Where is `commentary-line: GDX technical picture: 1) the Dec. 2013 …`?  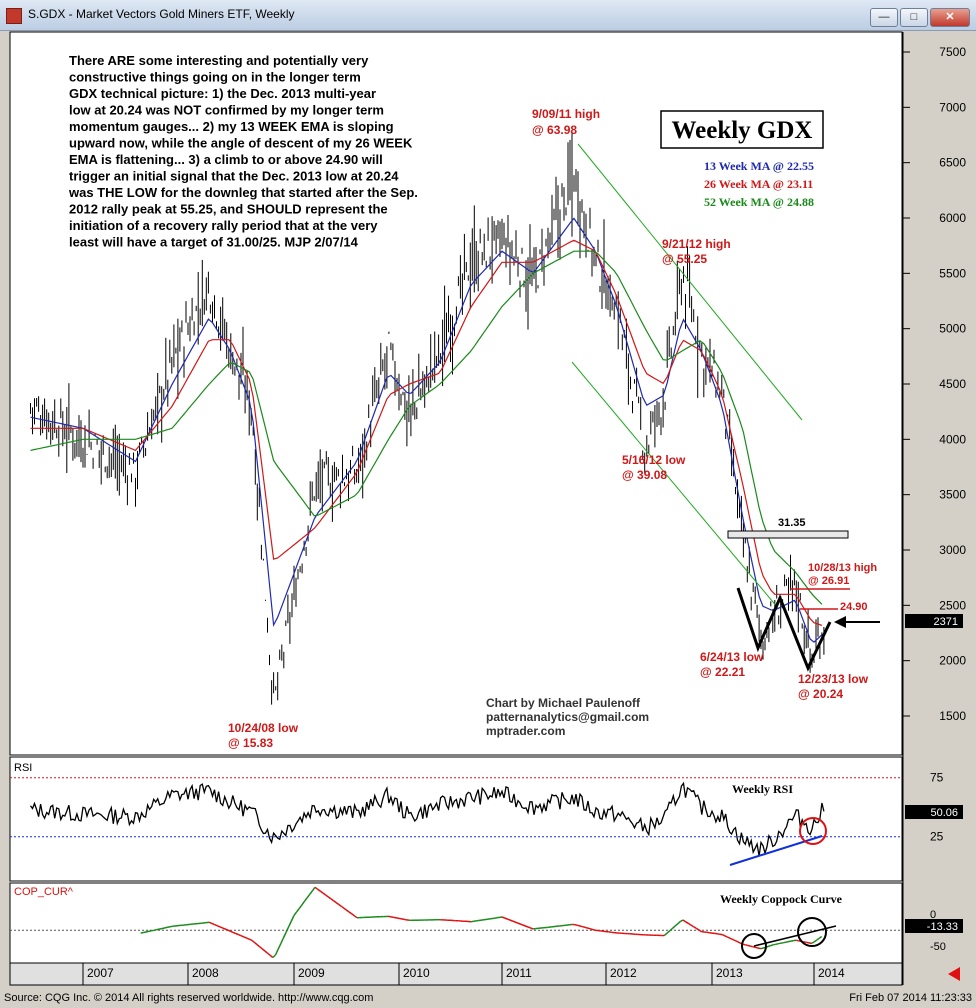
commentary-line: GDX technical picture: 1) the Dec. 2013 … is located at coordinates (222, 93).